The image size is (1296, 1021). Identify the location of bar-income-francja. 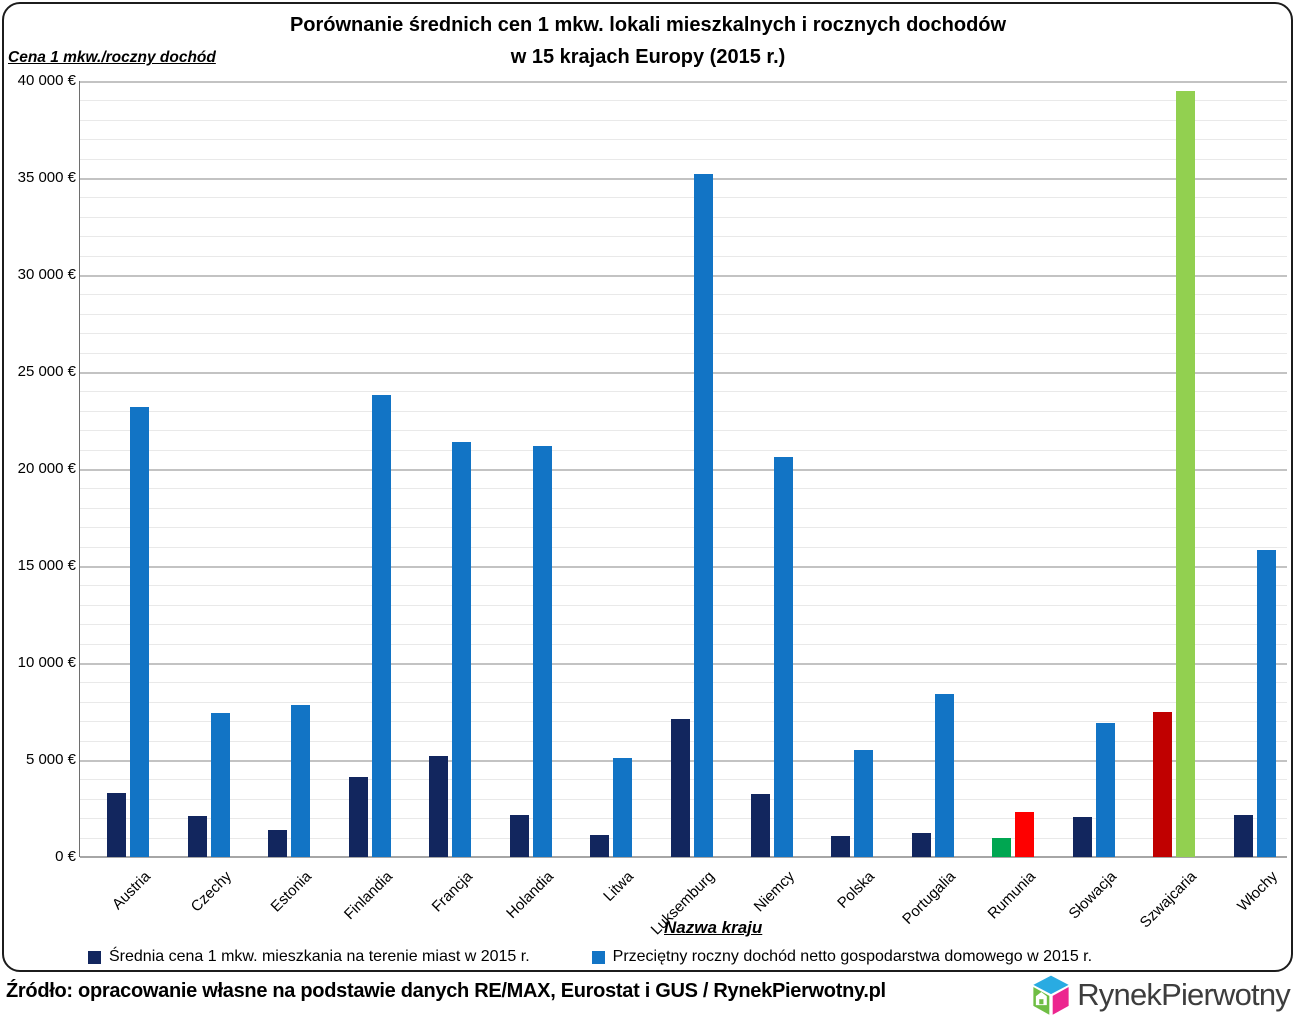
(462, 649).